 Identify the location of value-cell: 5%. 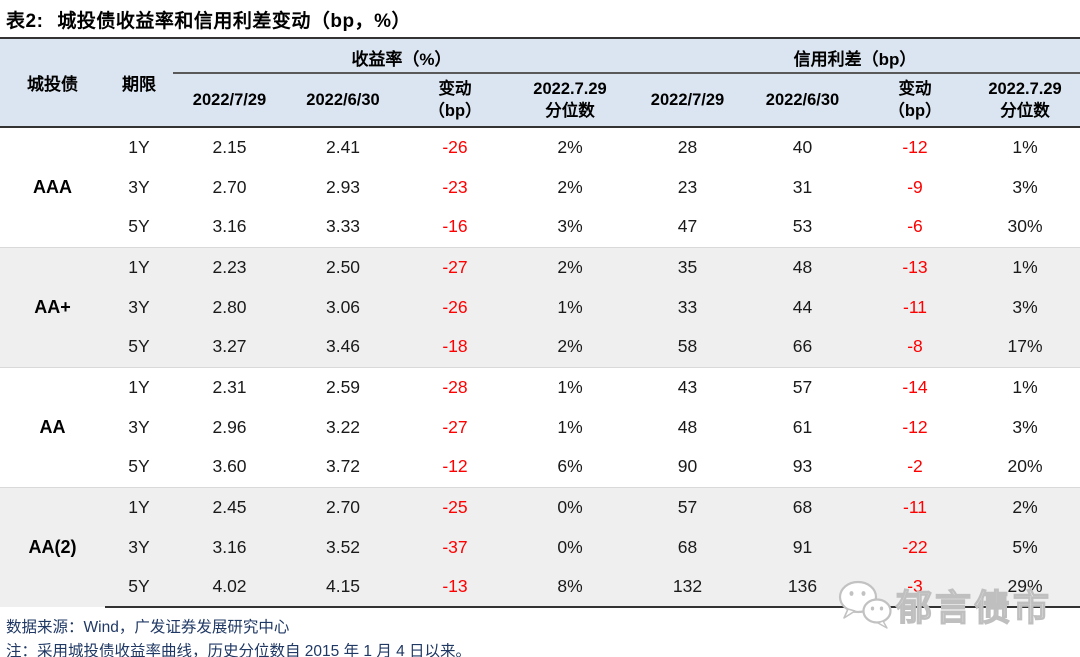
(1025, 547).